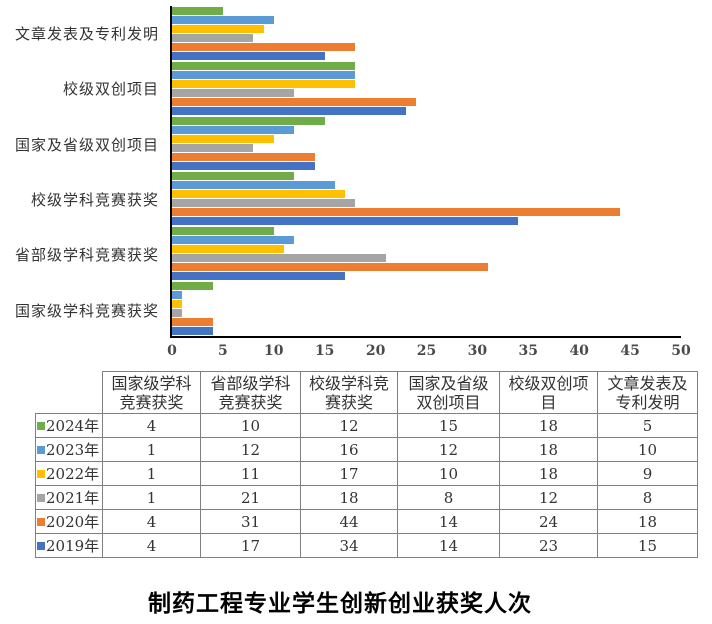 The image size is (712, 624). I want to click on year-label: 2019年, so click(73, 546).